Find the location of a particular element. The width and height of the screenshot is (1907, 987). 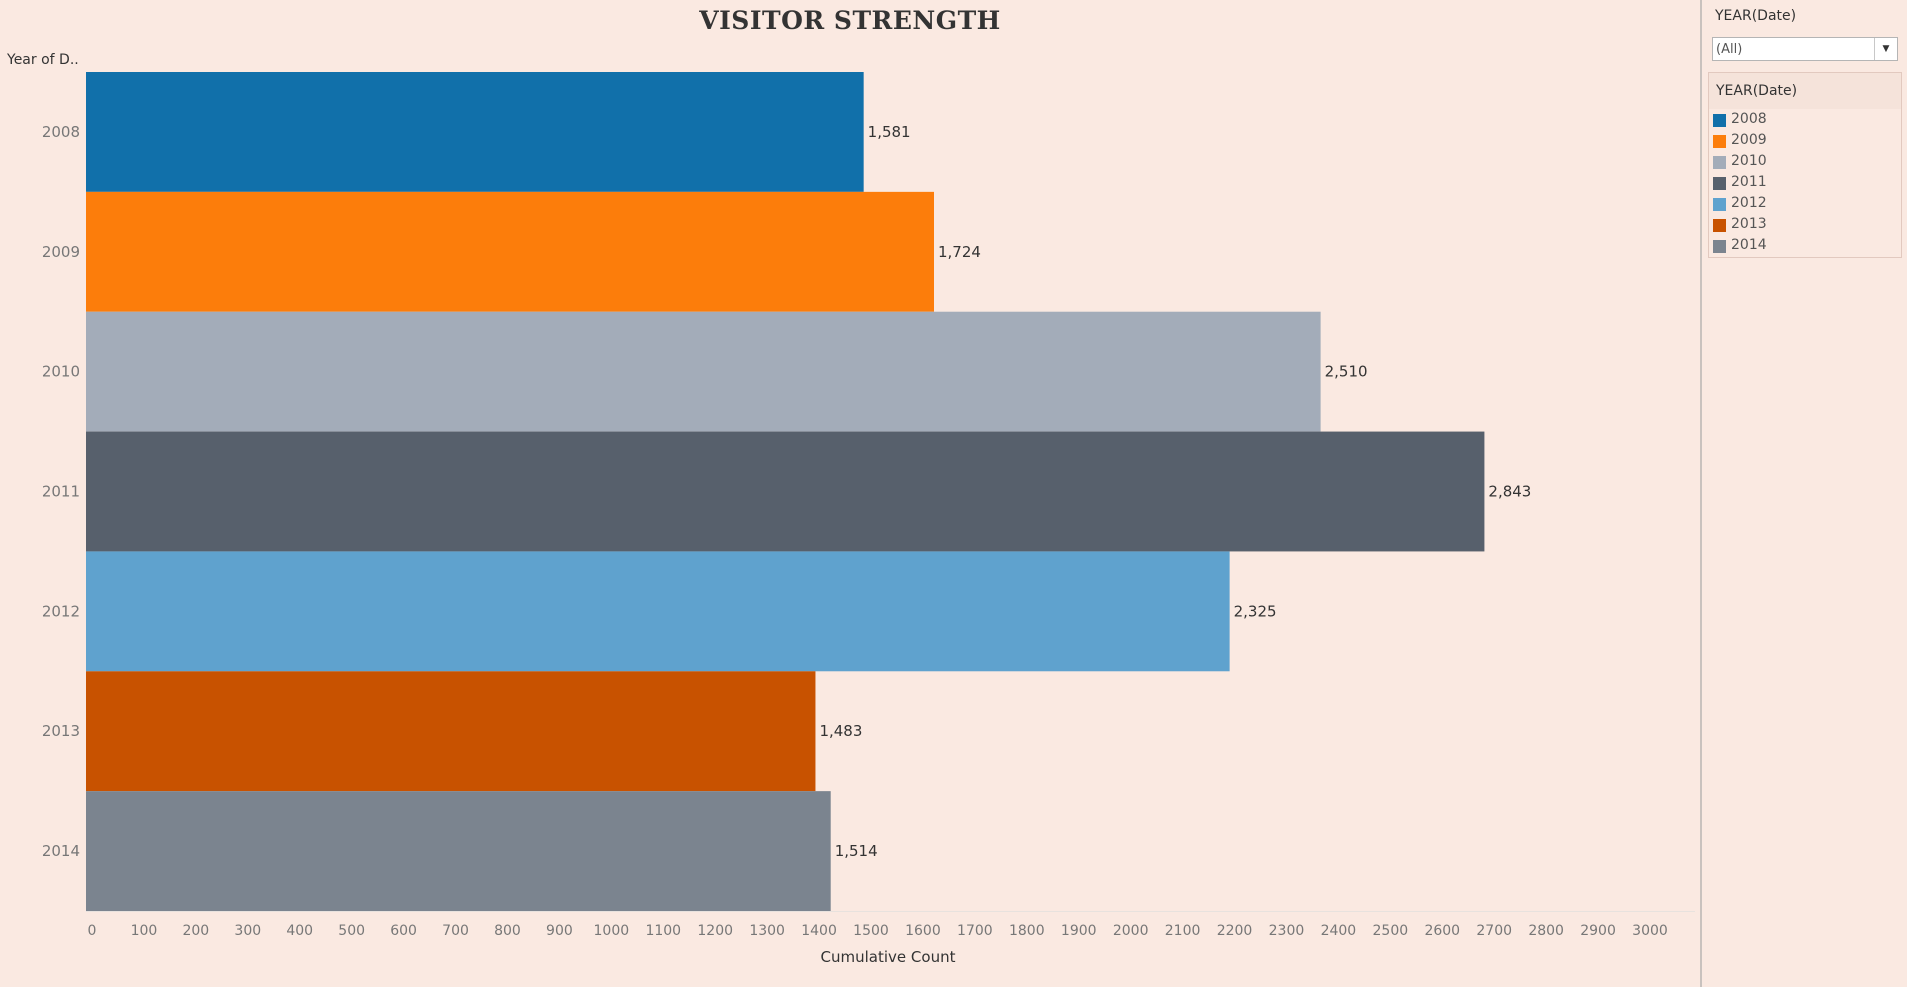

bar-2014 is located at coordinates (458, 851).